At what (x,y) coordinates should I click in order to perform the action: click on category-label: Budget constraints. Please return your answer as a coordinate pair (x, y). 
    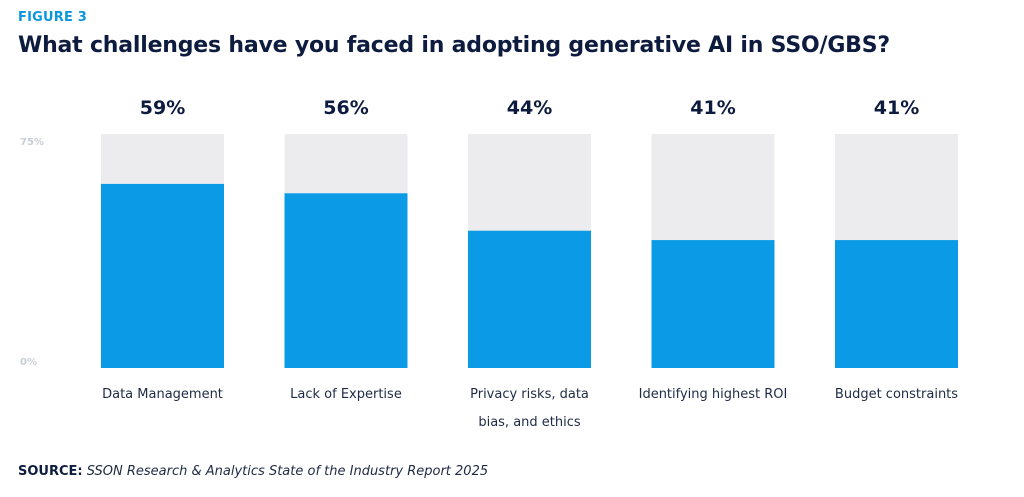
    Looking at the image, I should click on (896, 394).